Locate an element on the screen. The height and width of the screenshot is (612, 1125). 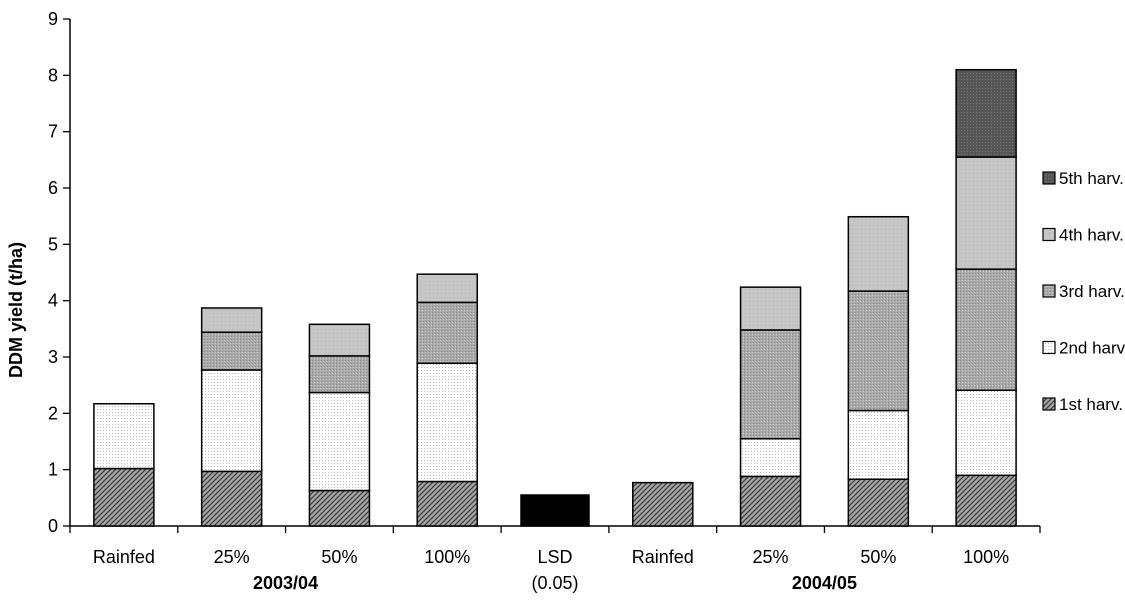
lsd-bar is located at coordinates (555, 510).